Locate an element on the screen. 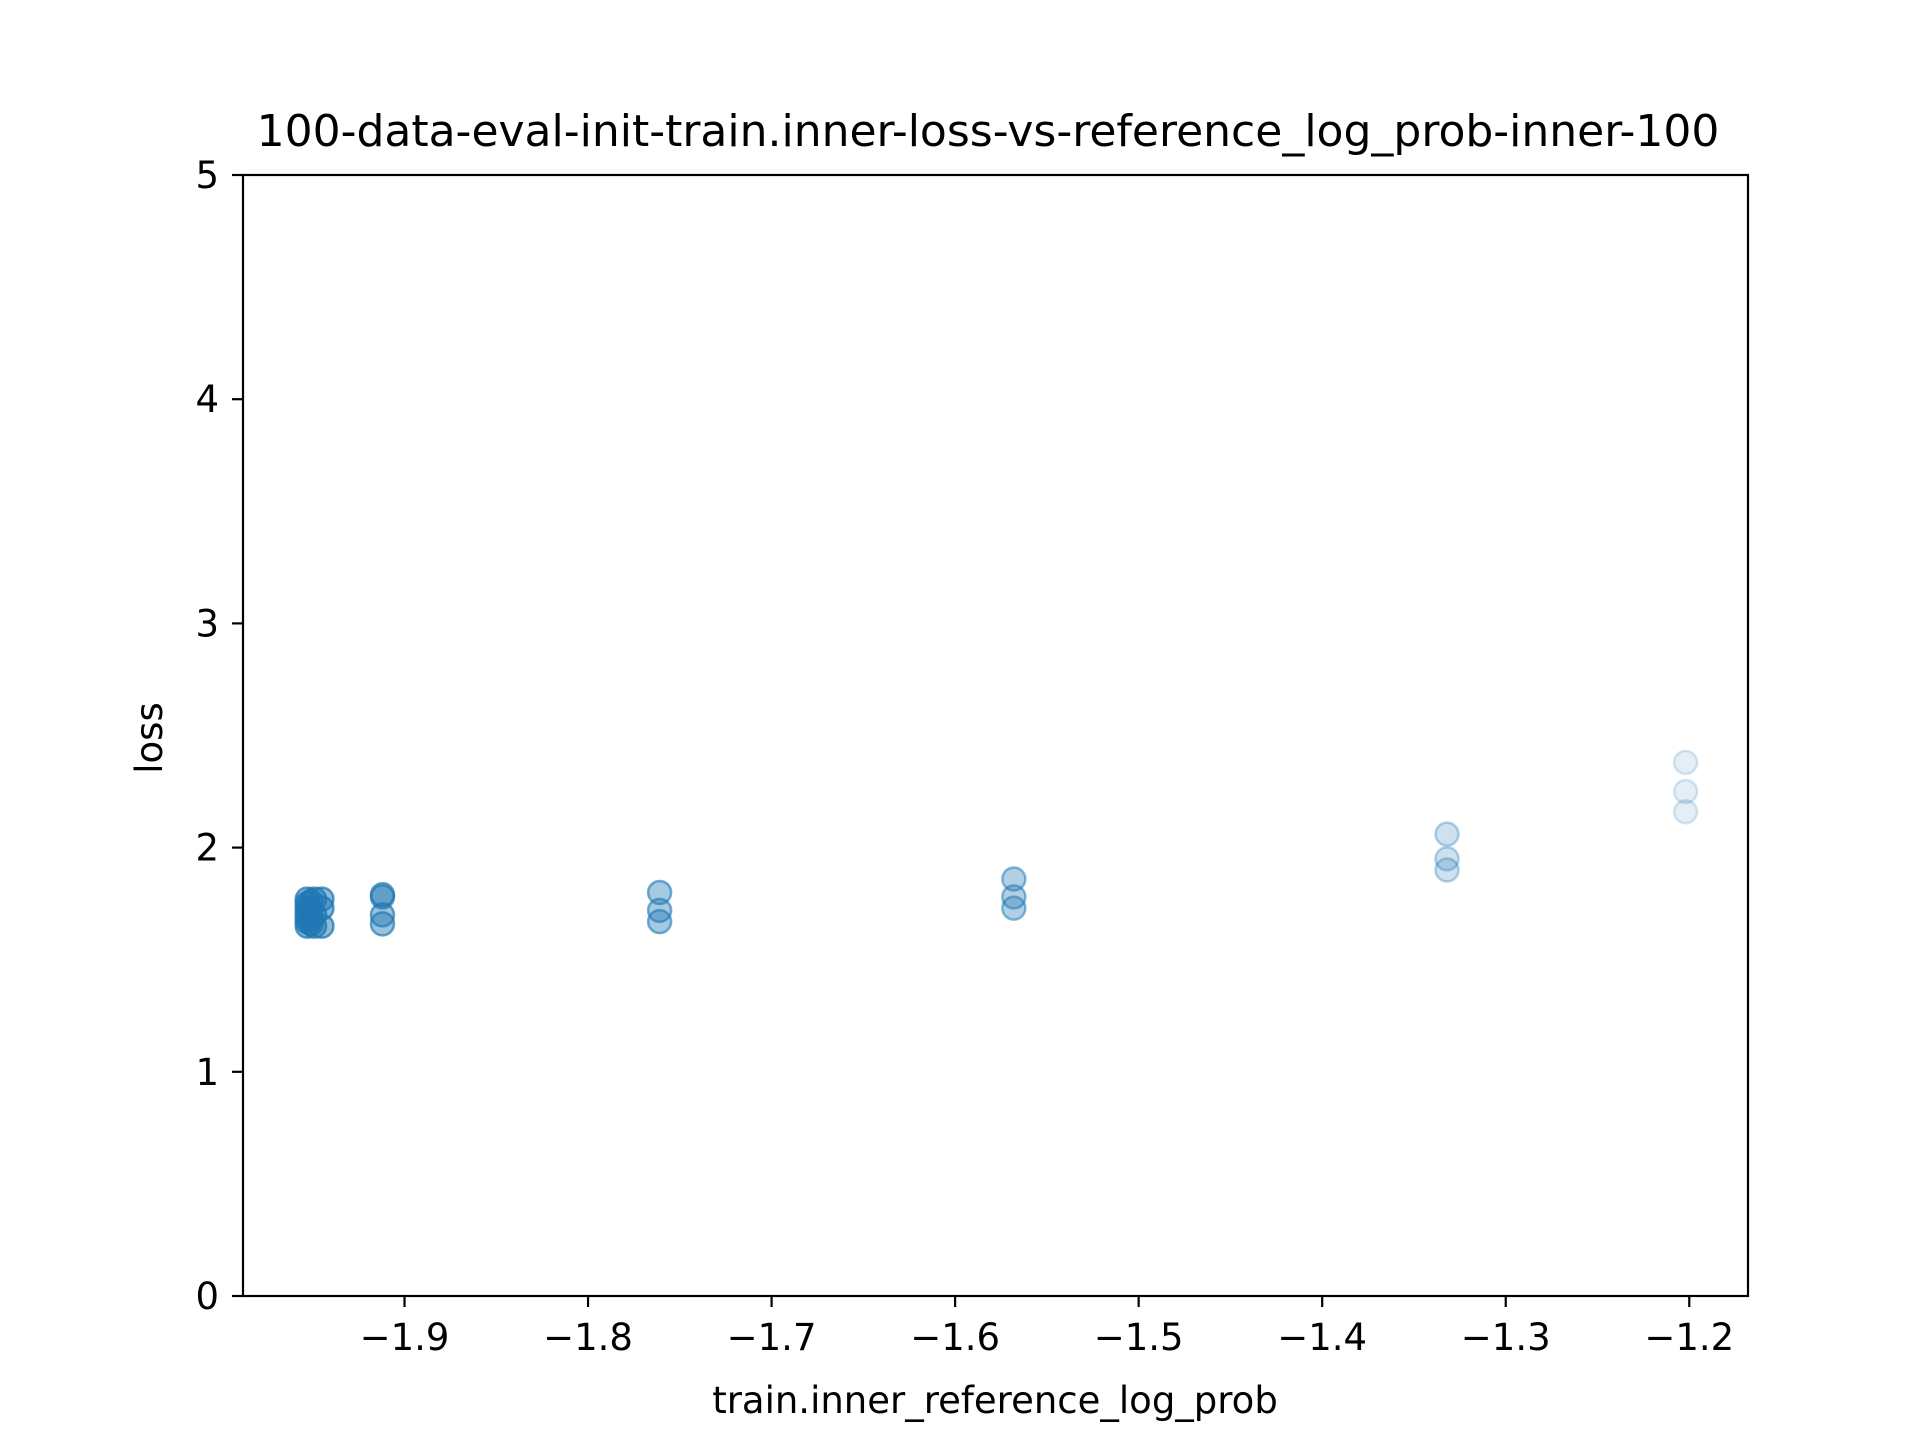 Image resolution: width=1920 pixels, height=1440 pixels. y-tick-label: 4 is located at coordinates (207, 399).